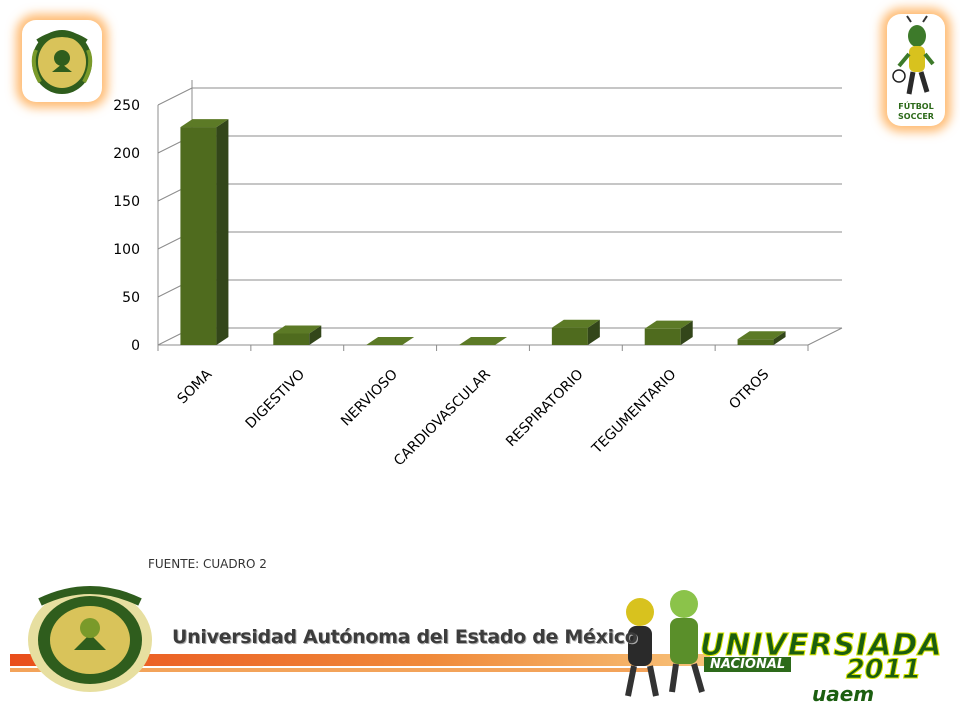 The width and height of the screenshot is (960, 720). What do you see at coordinates (126, 106) in the screenshot?
I see `y-tick-label: 250` at bounding box center [126, 106].